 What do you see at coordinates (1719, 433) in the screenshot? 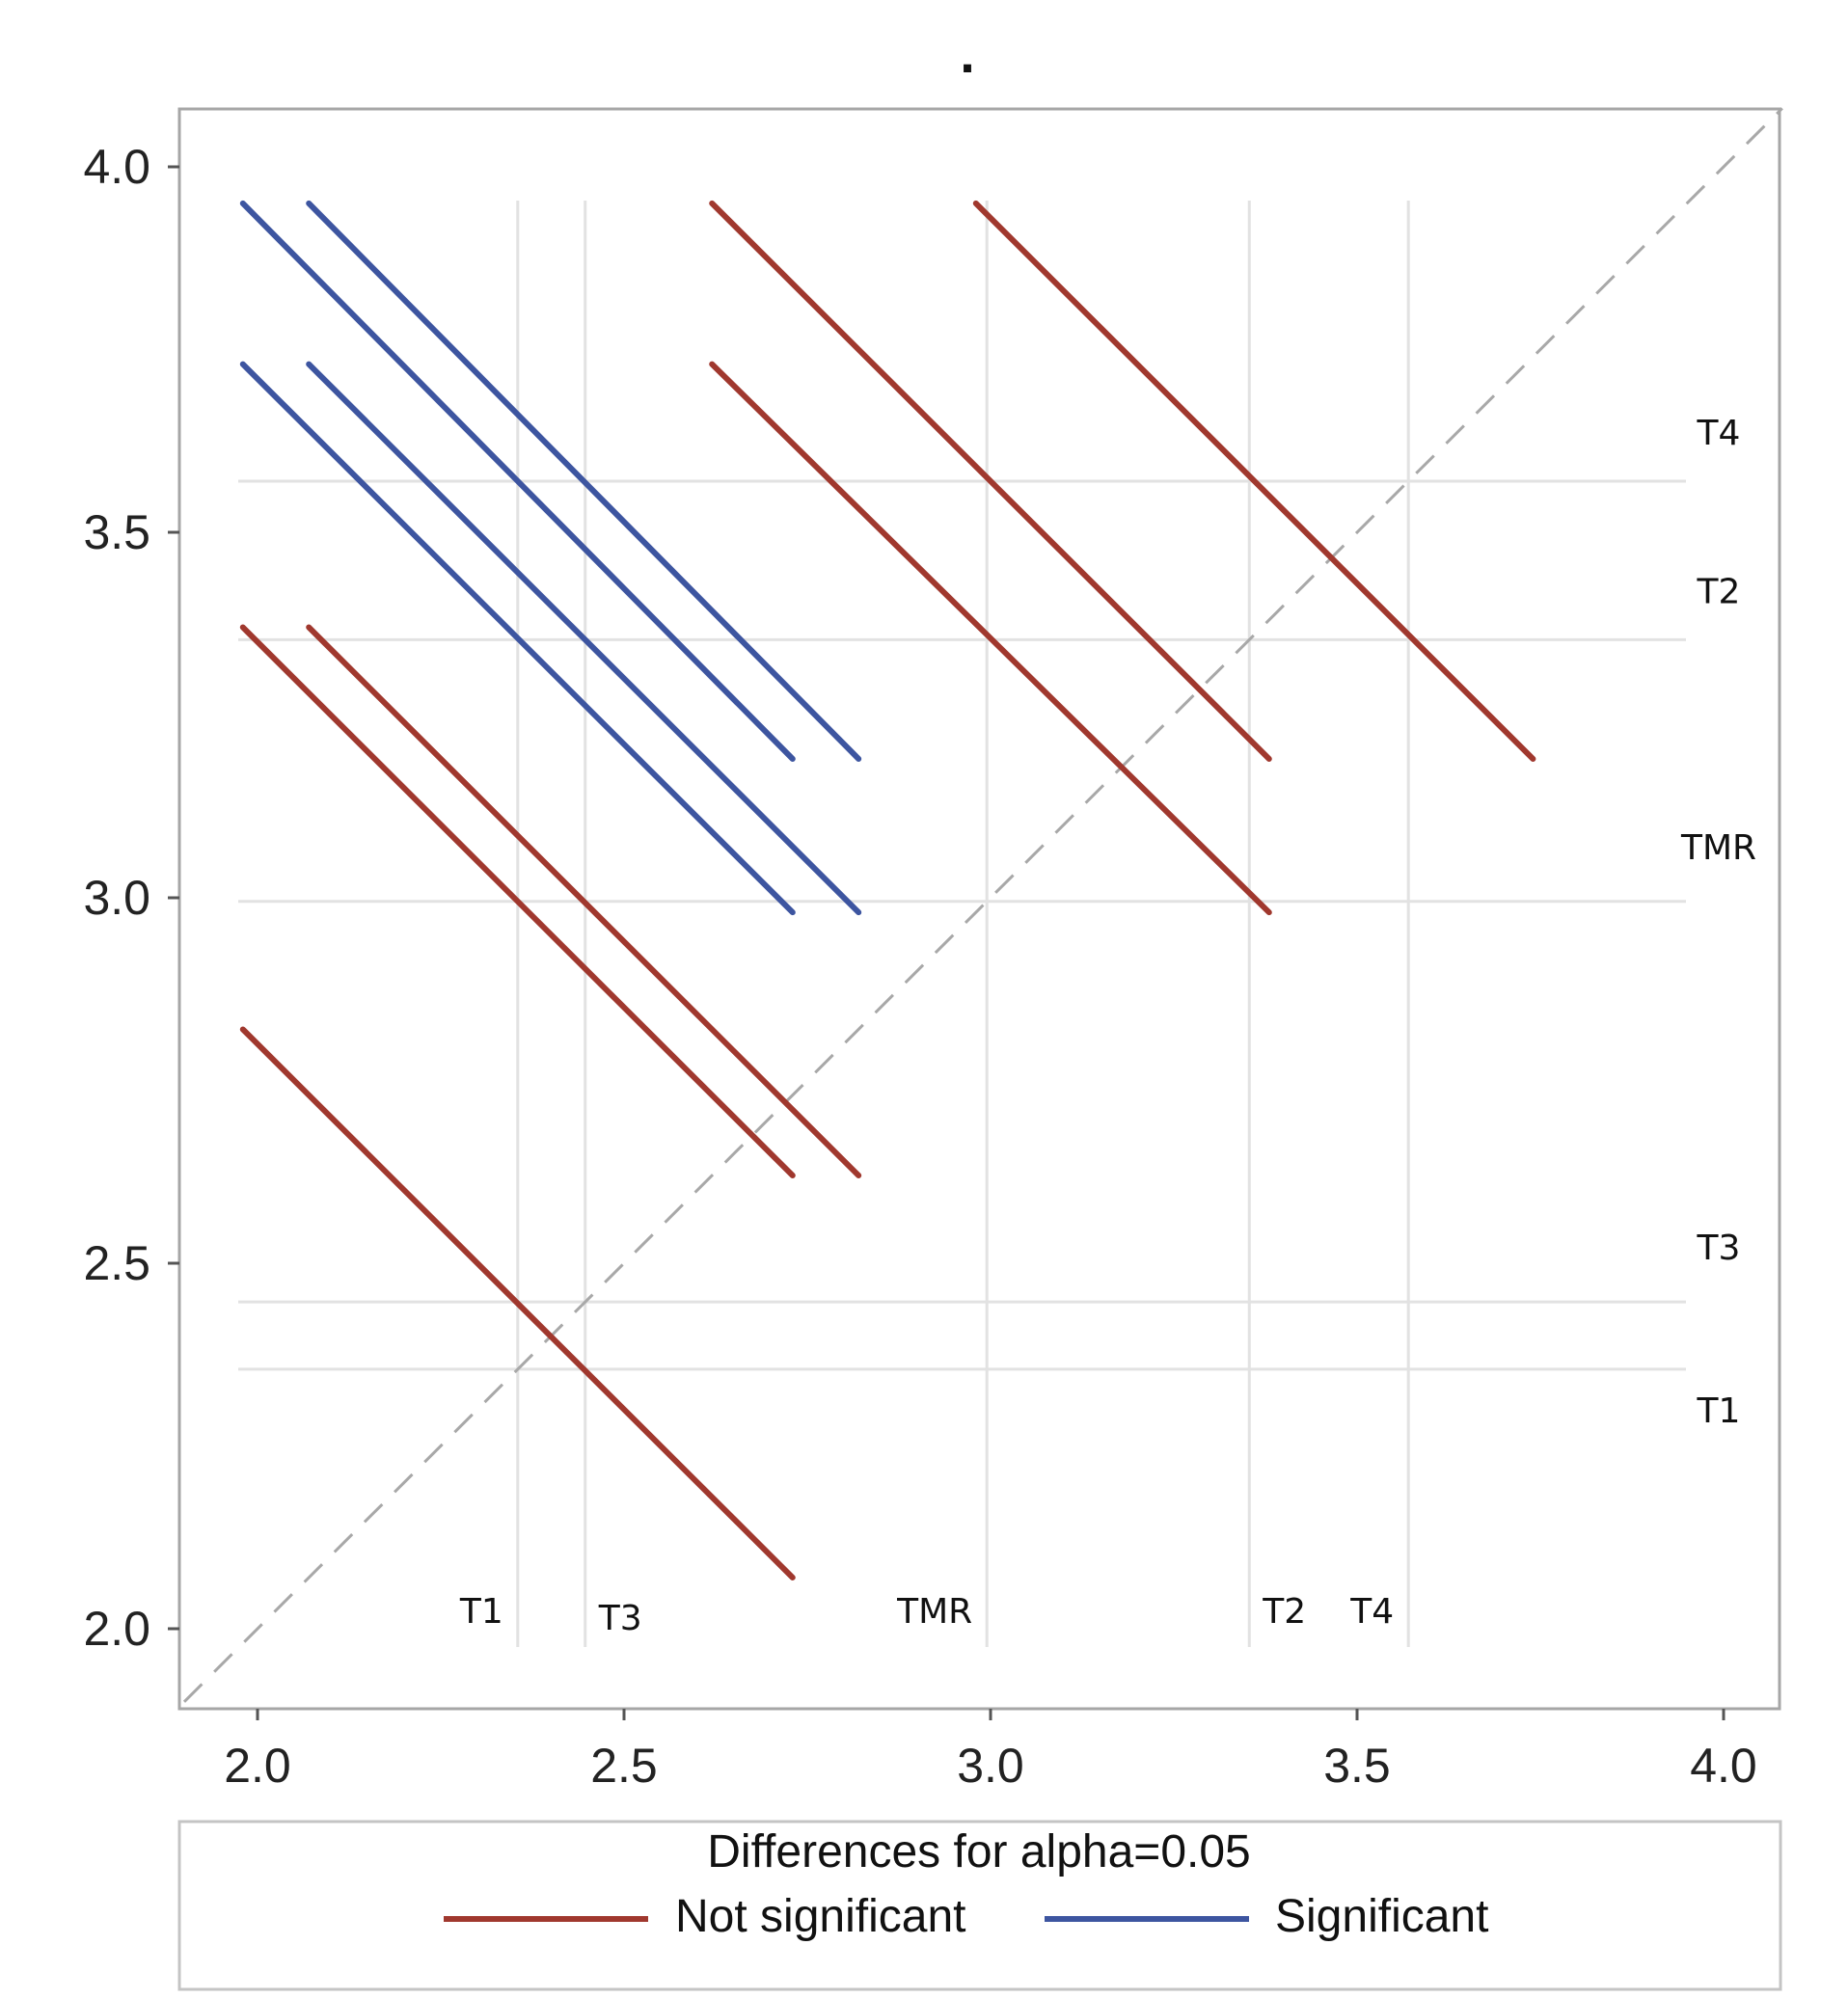
I see `y-treatment-label-t4: T4` at bounding box center [1719, 433].